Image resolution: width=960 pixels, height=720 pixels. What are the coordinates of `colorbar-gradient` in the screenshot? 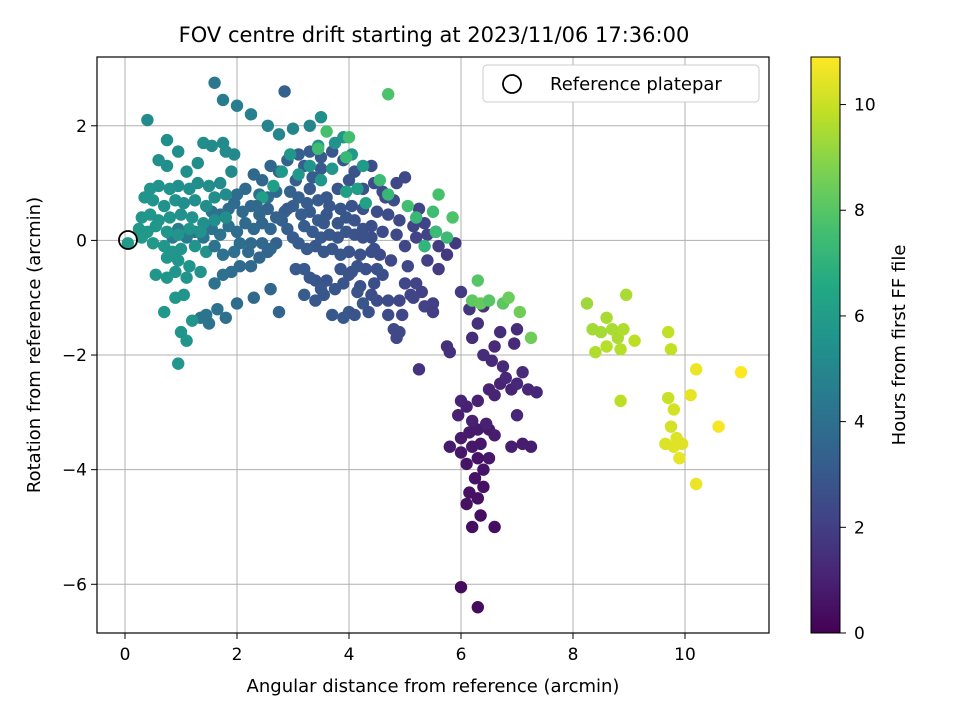 It's located at (825, 345).